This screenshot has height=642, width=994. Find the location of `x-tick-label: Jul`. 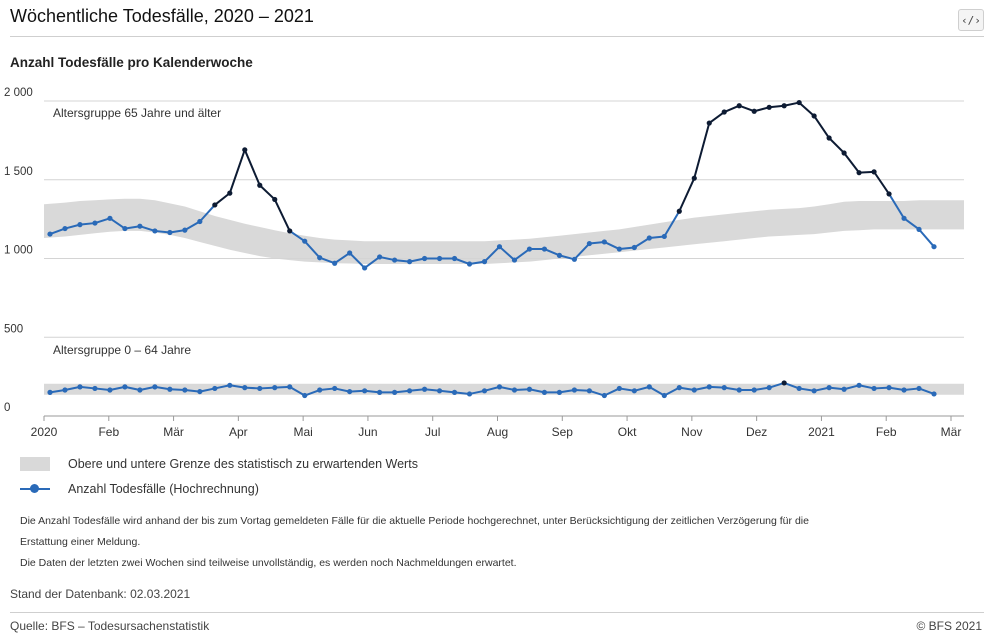

x-tick-label: Jul is located at coordinates (432, 432).